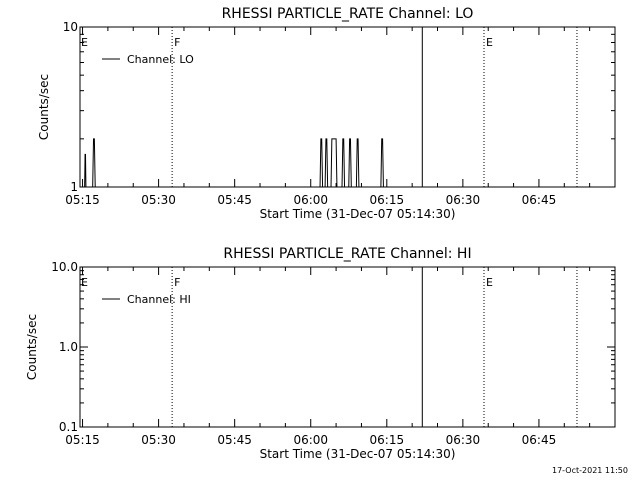  Describe the element at coordinates (160, 59) in the screenshot. I see `legend-label: Channel: LO` at that location.